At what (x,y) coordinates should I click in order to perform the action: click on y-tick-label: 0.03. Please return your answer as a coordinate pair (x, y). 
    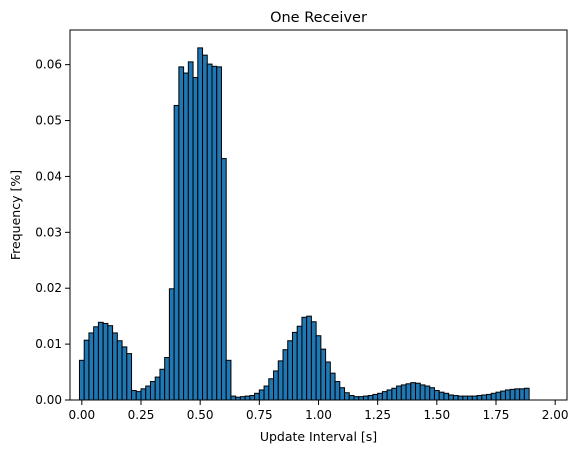
    Looking at the image, I should click on (48, 232).